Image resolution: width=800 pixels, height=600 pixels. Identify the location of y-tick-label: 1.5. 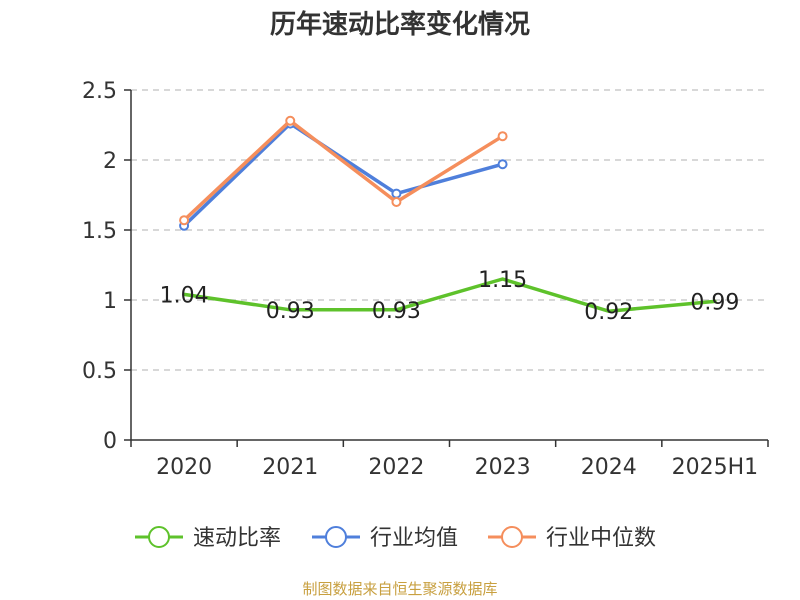
(99, 231).